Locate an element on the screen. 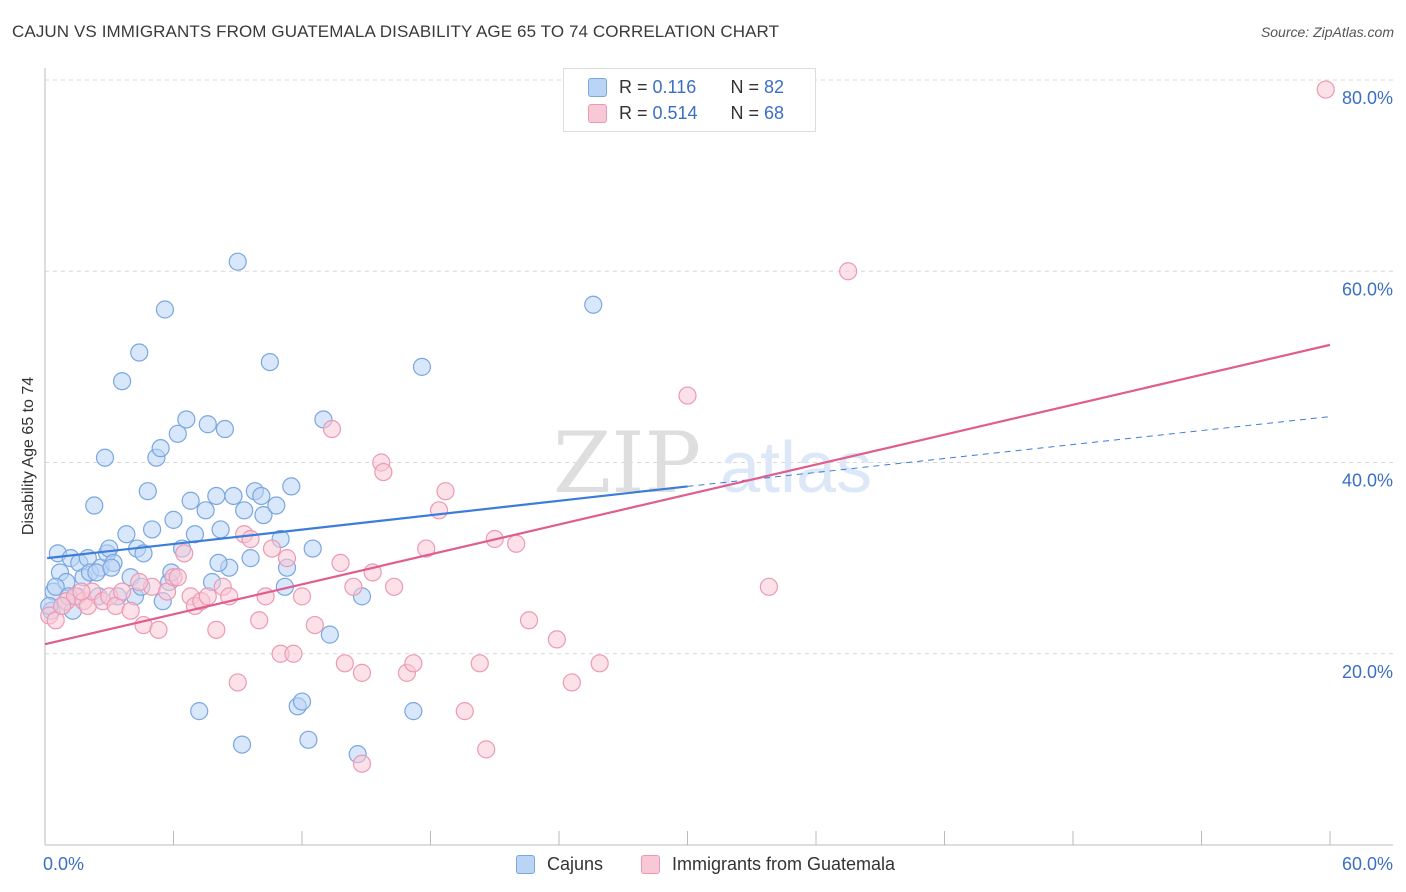 The height and width of the screenshot is (892, 1406). y-axis-title: Disability Age 65 to 74 is located at coordinates (28, 456).